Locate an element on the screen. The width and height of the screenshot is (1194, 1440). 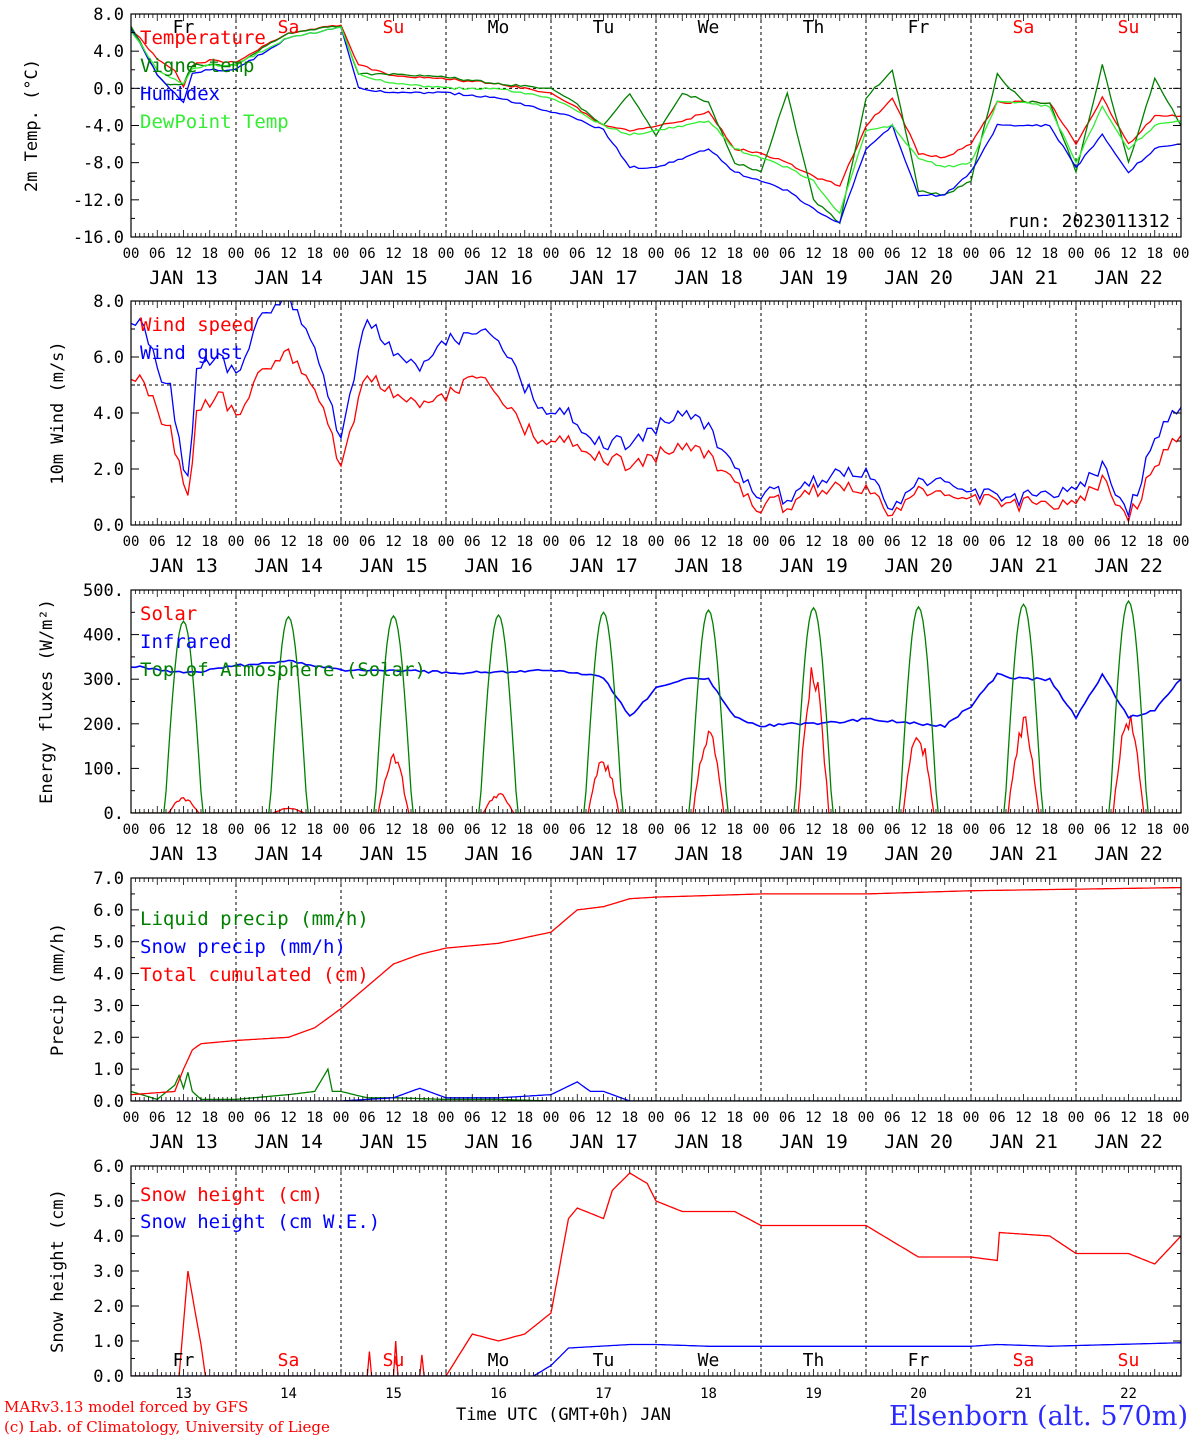
date-label: JAN 17 is located at coordinates (603, 854).